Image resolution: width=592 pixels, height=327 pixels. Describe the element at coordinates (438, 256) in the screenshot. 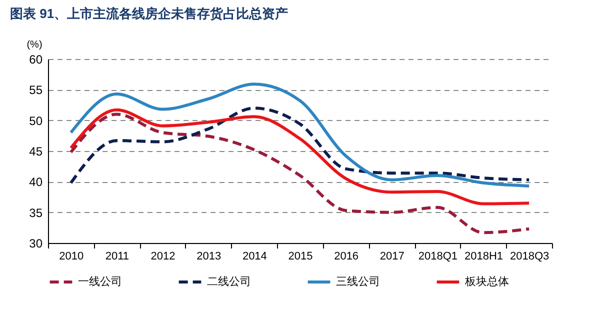

I see `x-tick-label: 2018Q1` at that location.